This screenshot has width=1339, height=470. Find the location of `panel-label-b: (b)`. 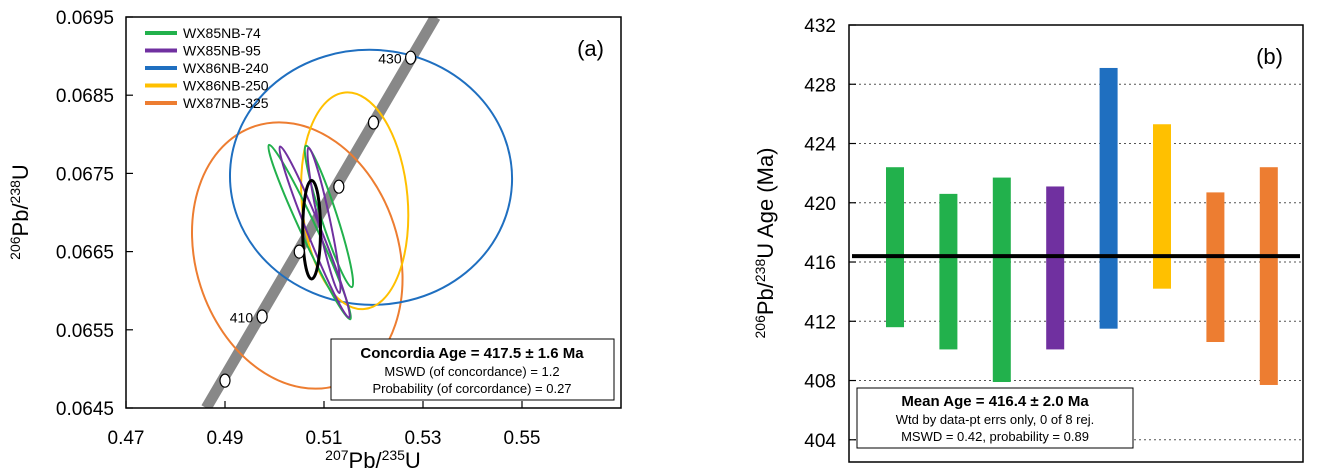

panel-label-b: (b) is located at coordinates (1269, 56).